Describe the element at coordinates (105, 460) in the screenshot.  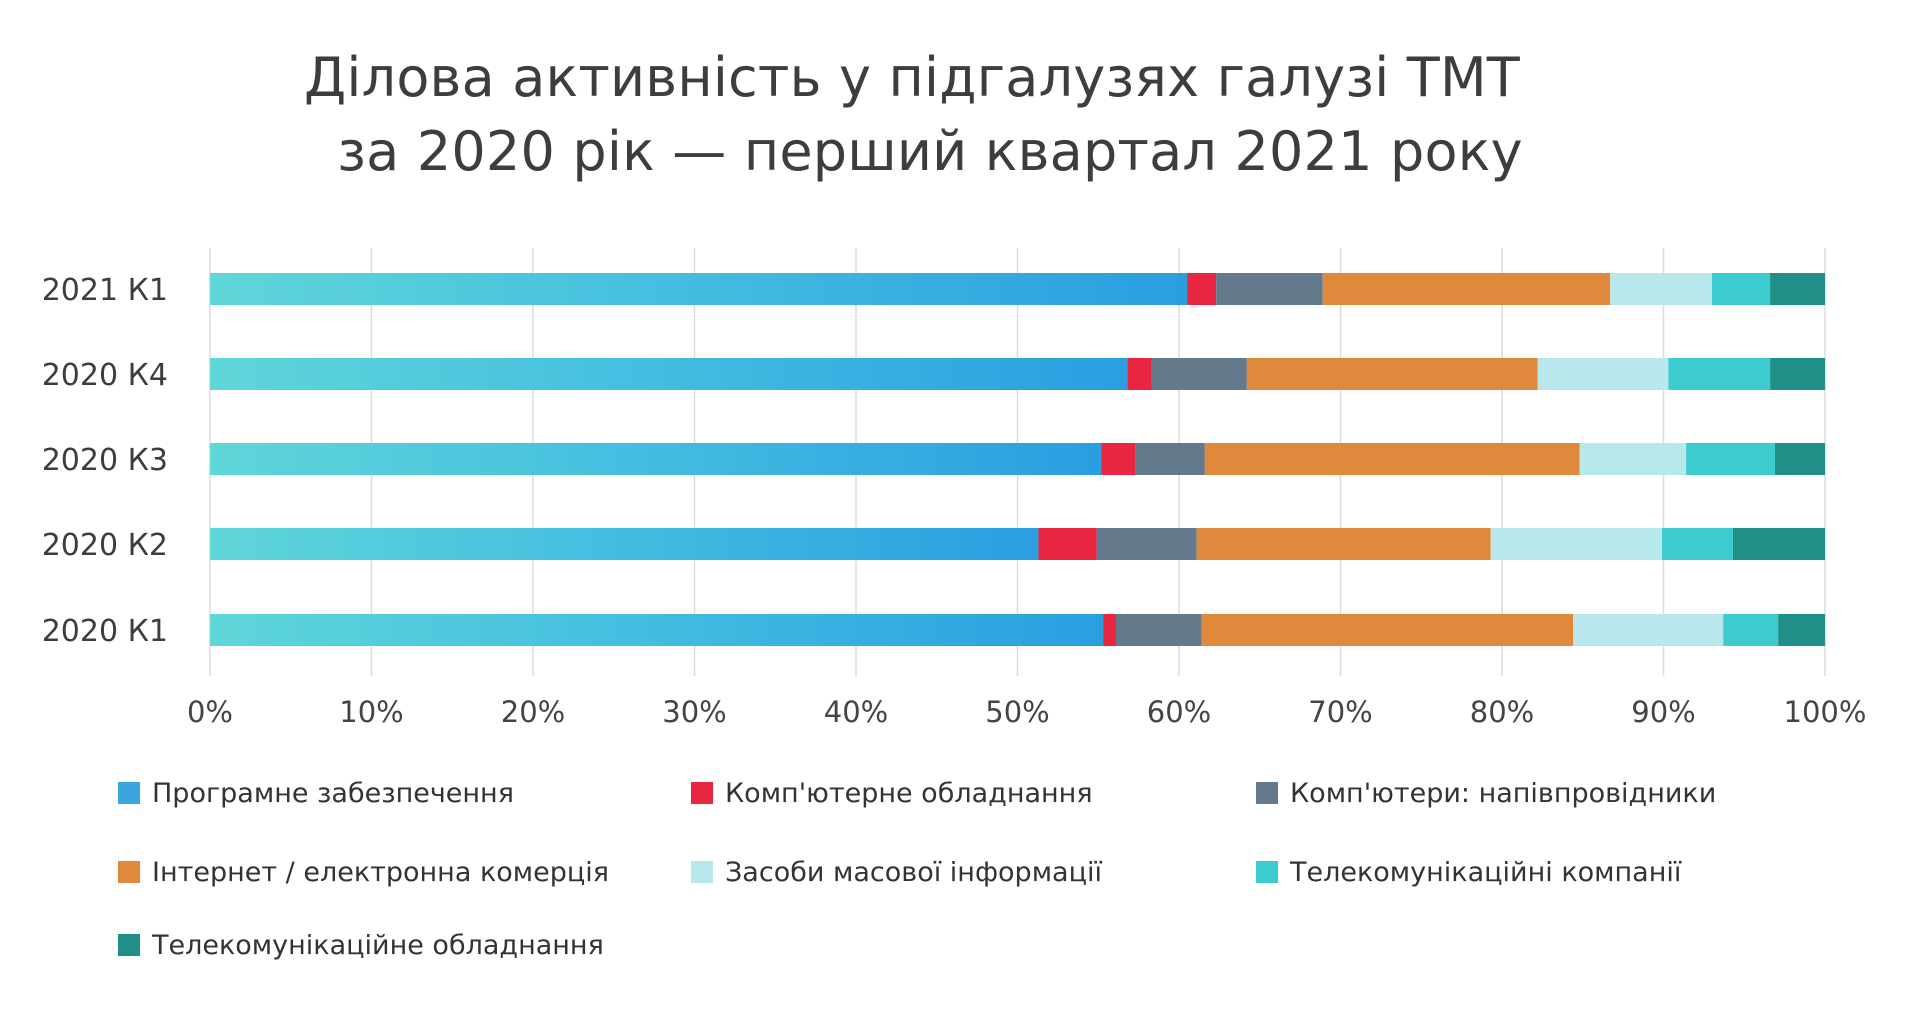
I see `category-label: 2020 К3` at that location.